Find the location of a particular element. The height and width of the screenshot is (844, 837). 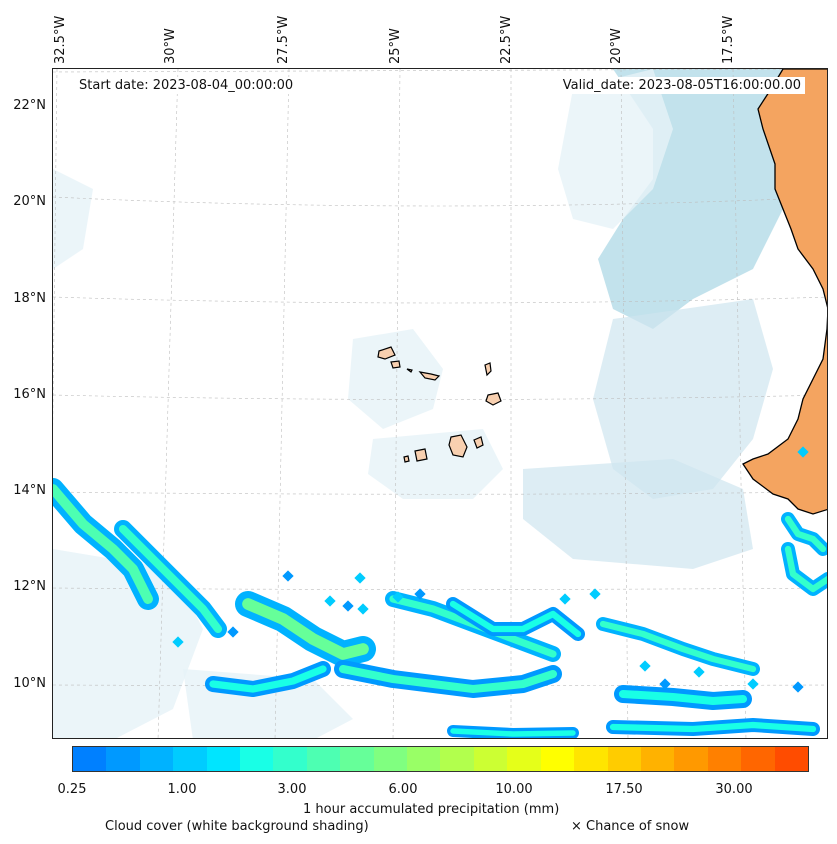

colorbar-tick: 10.00 is located at coordinates (514, 789).